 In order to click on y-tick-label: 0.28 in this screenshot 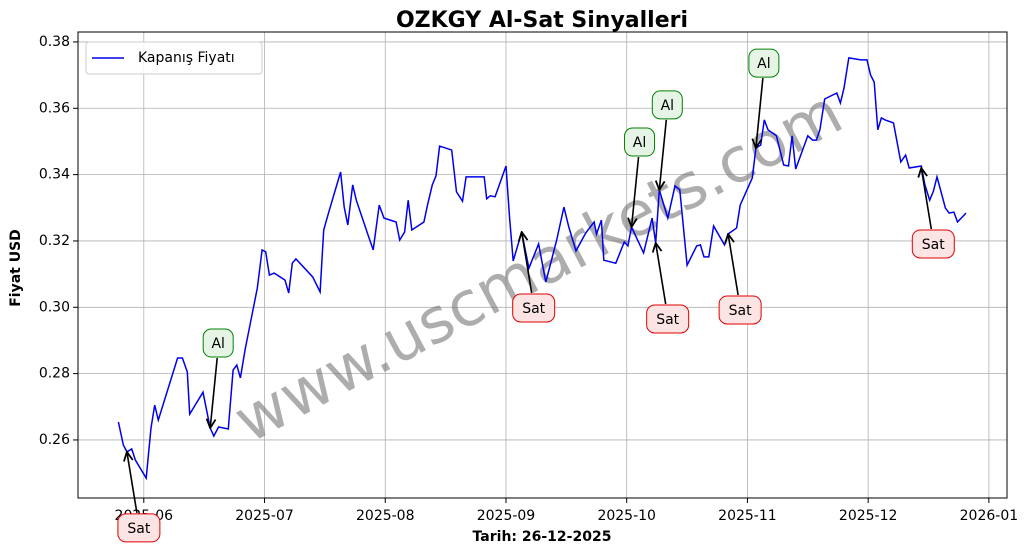, I will do `click(54, 374)`.